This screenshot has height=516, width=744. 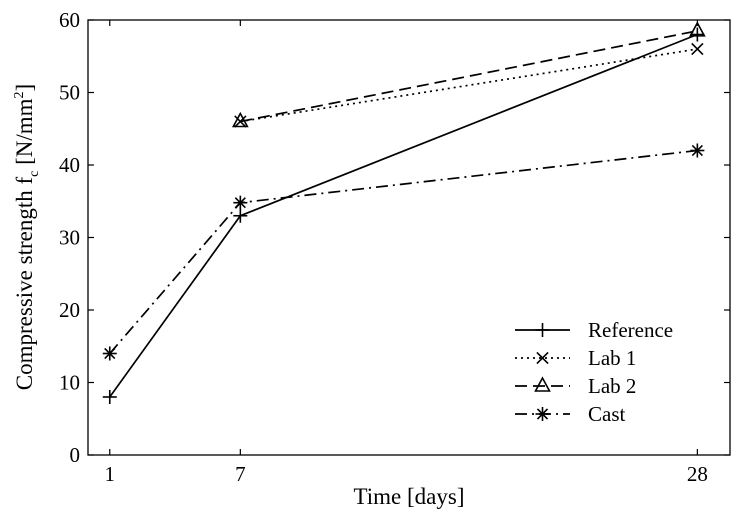 I want to click on y-axis-label-superscript: 2, so click(x=19, y=94).